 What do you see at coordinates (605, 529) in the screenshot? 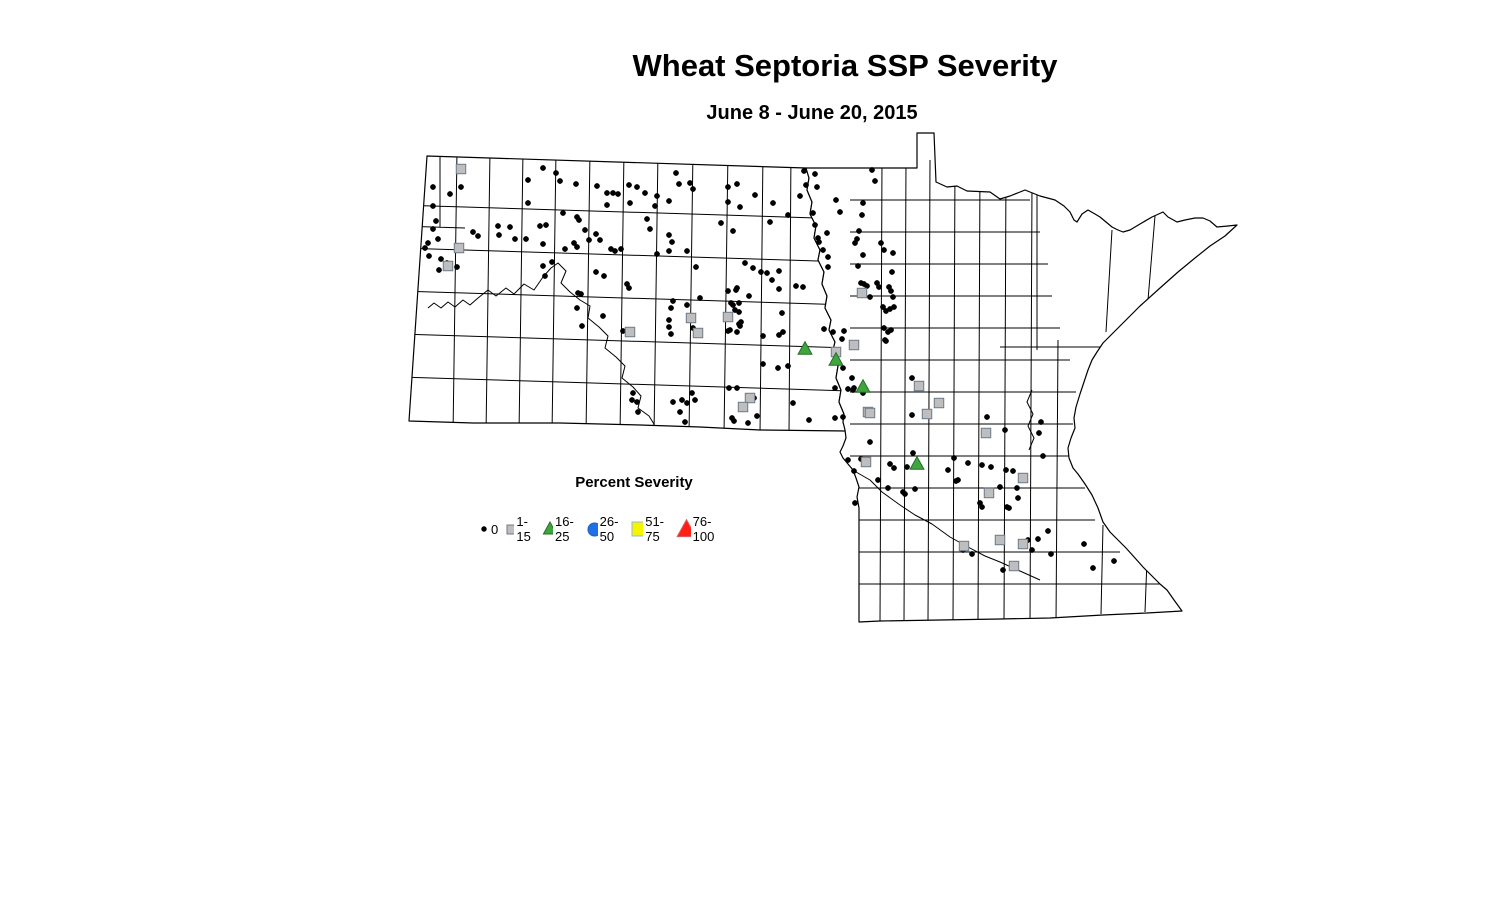
I see `legend-item-26-50: 26-50` at bounding box center [605, 529].